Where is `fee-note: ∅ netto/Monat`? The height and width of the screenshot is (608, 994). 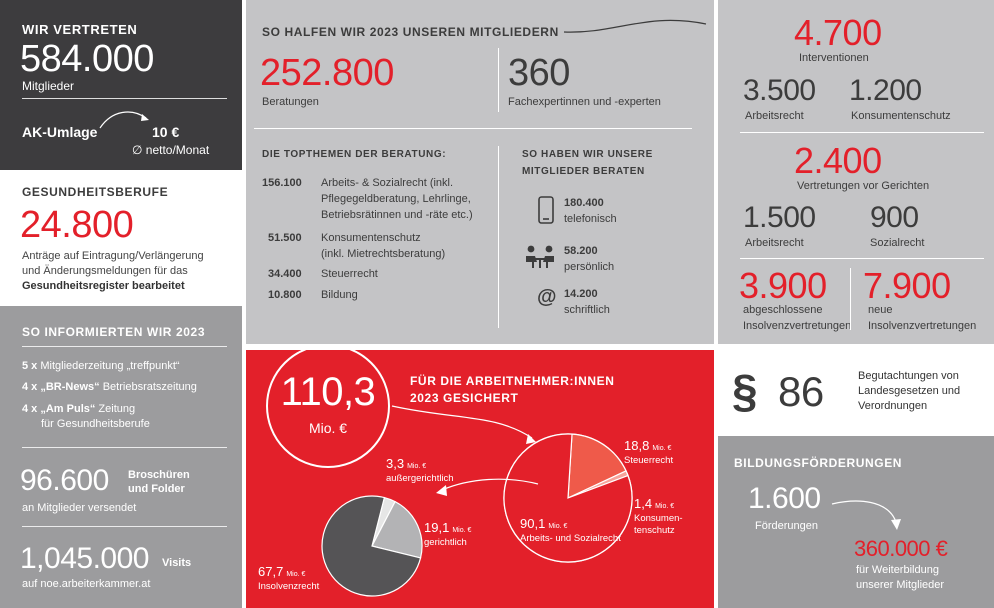 fee-note: ∅ netto/Monat is located at coordinates (171, 150).